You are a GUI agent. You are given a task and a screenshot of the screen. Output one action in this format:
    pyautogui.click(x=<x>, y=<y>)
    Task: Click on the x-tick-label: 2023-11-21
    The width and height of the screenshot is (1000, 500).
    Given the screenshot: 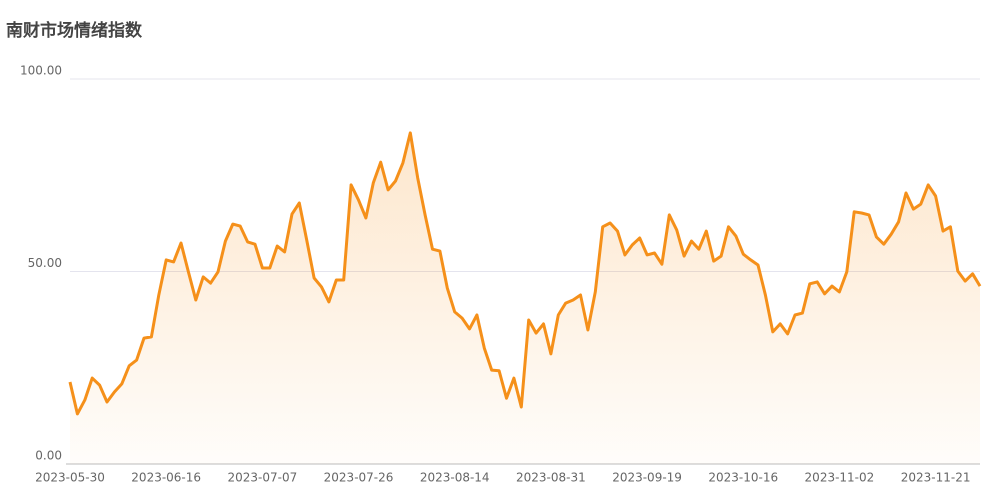 What is the action you would take?
    pyautogui.click(x=936, y=478)
    